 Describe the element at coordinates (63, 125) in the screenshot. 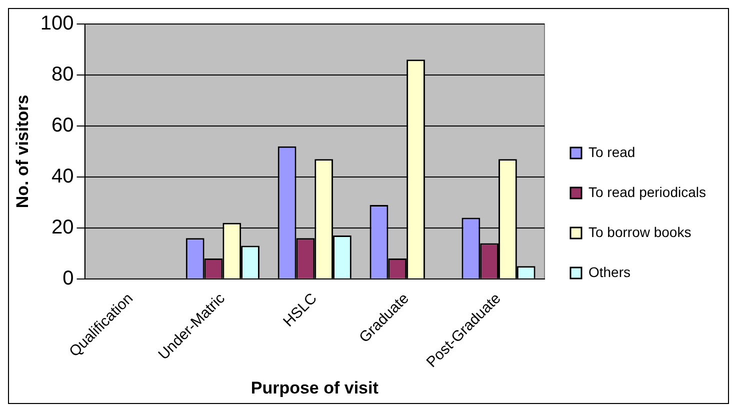

I see `y-tick-label: 60` at that location.